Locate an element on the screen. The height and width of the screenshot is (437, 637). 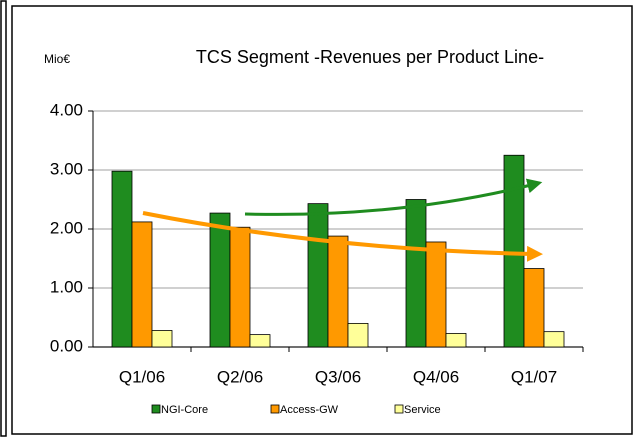
y-tick-label: 0.00 is located at coordinates (66, 345).